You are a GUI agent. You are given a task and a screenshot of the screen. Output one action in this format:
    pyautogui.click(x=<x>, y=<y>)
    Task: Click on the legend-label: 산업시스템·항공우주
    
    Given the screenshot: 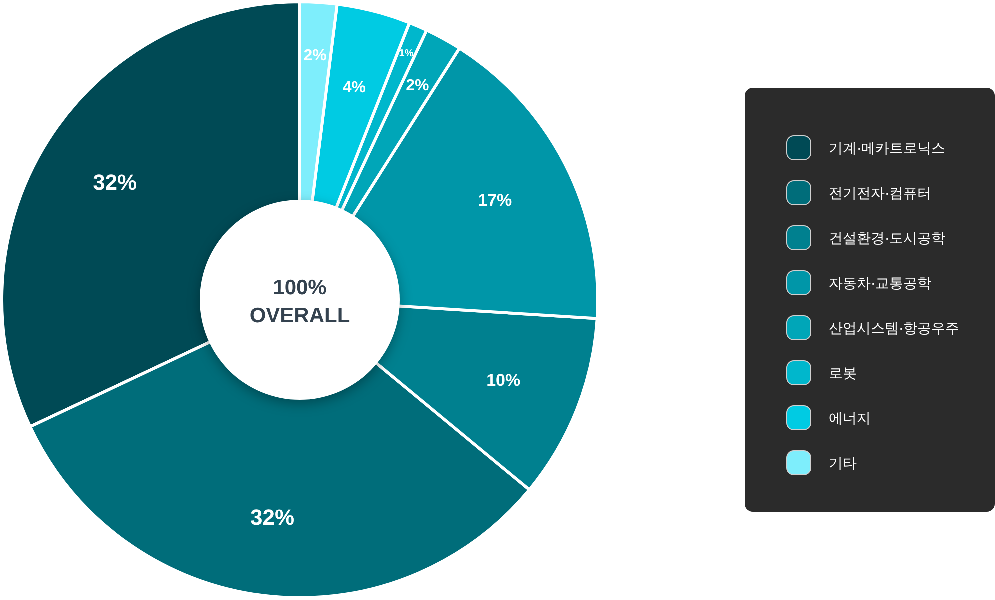 What is the action you would take?
    pyautogui.click(x=894, y=328)
    